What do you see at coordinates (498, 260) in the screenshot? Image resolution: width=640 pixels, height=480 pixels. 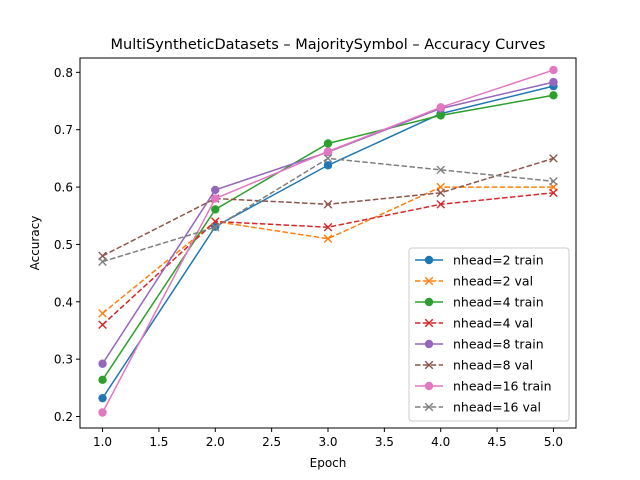 I see `legend-label: nhead=2 train` at bounding box center [498, 260].